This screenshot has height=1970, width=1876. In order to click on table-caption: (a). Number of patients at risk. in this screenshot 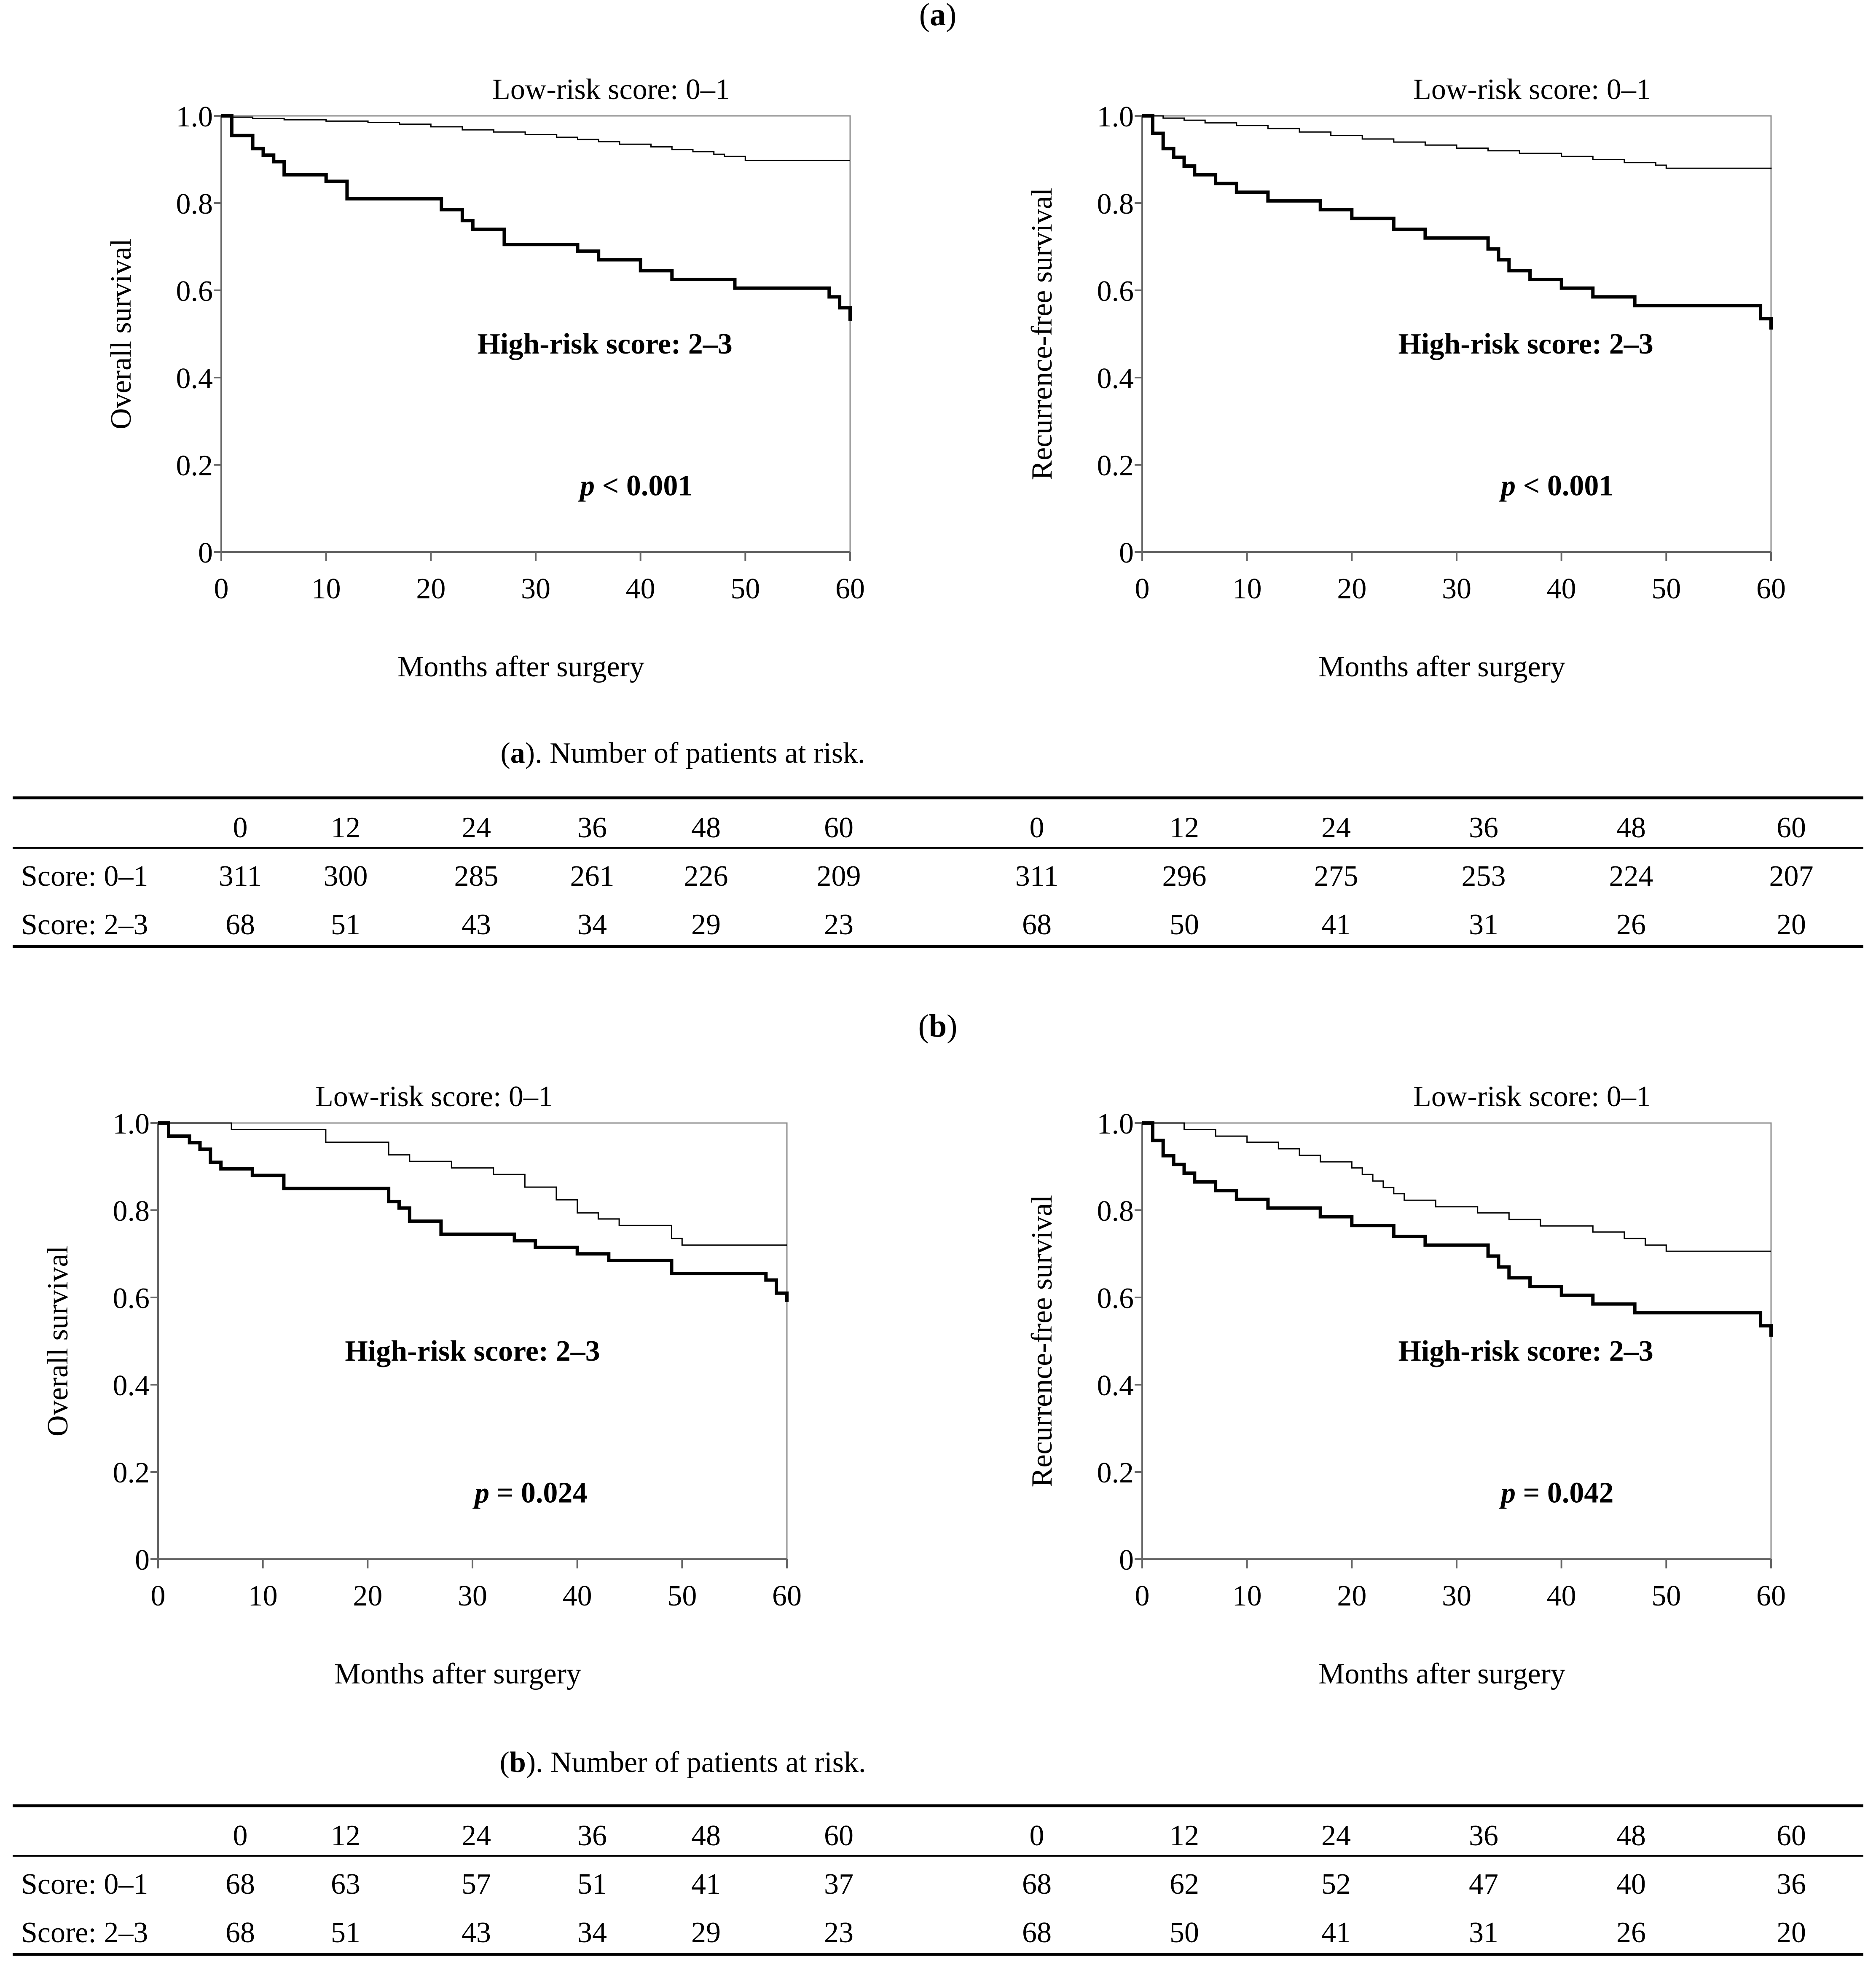, I will do `click(682, 753)`.